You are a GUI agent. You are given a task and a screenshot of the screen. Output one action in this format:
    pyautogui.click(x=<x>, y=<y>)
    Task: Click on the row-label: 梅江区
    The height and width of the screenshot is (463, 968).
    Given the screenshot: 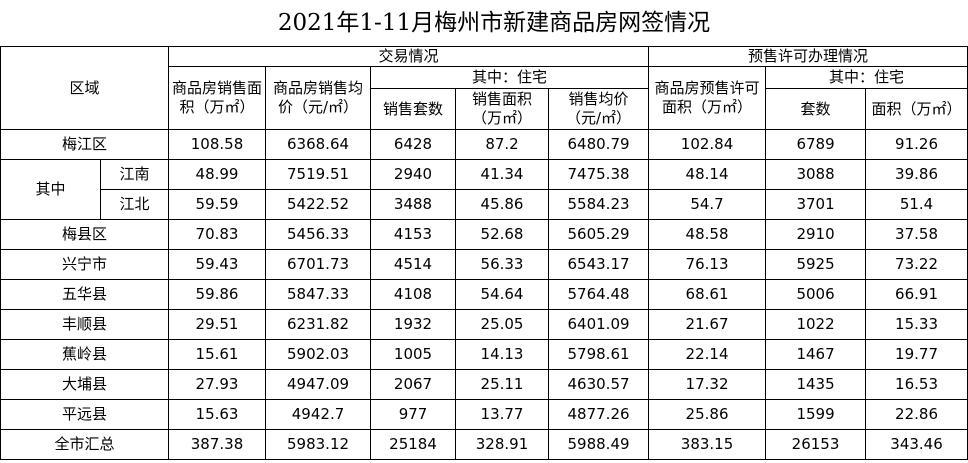 What is the action you would take?
    pyautogui.click(x=85, y=144)
    